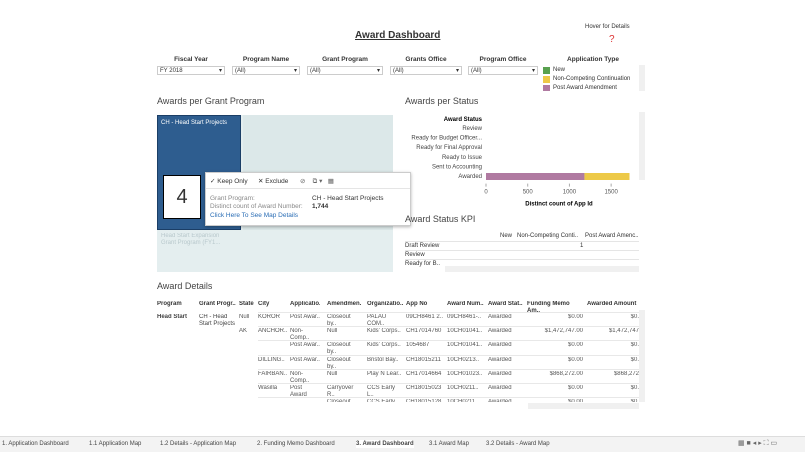  I want to click on tab: 2. Funding Memo Dashboard, so click(296, 444).